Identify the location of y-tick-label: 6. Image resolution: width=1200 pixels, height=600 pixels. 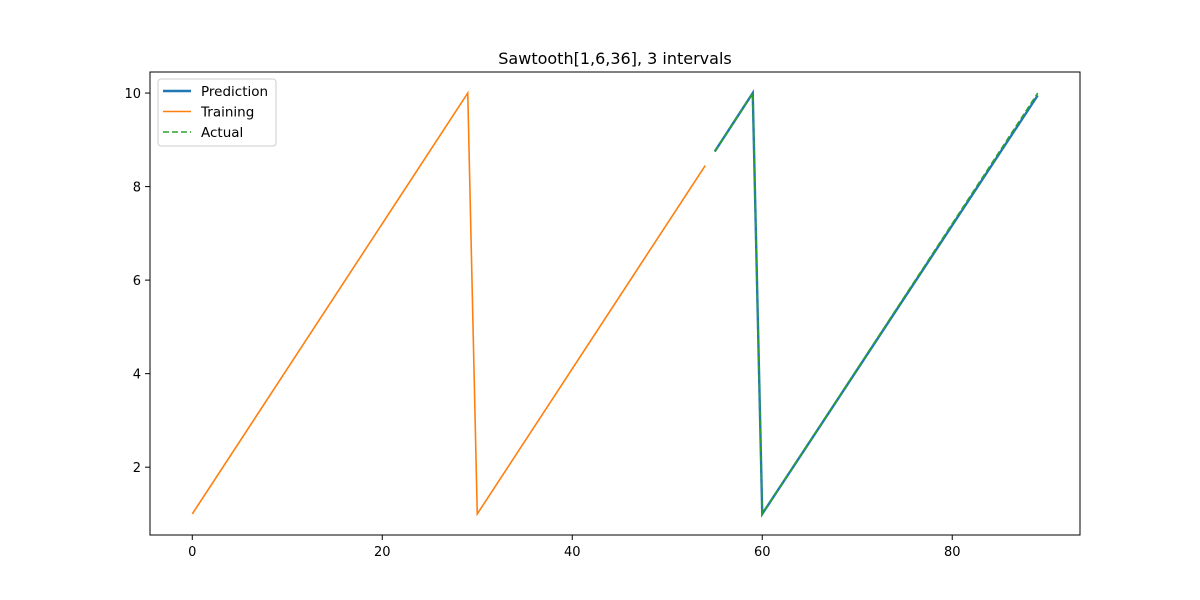
(137, 281).